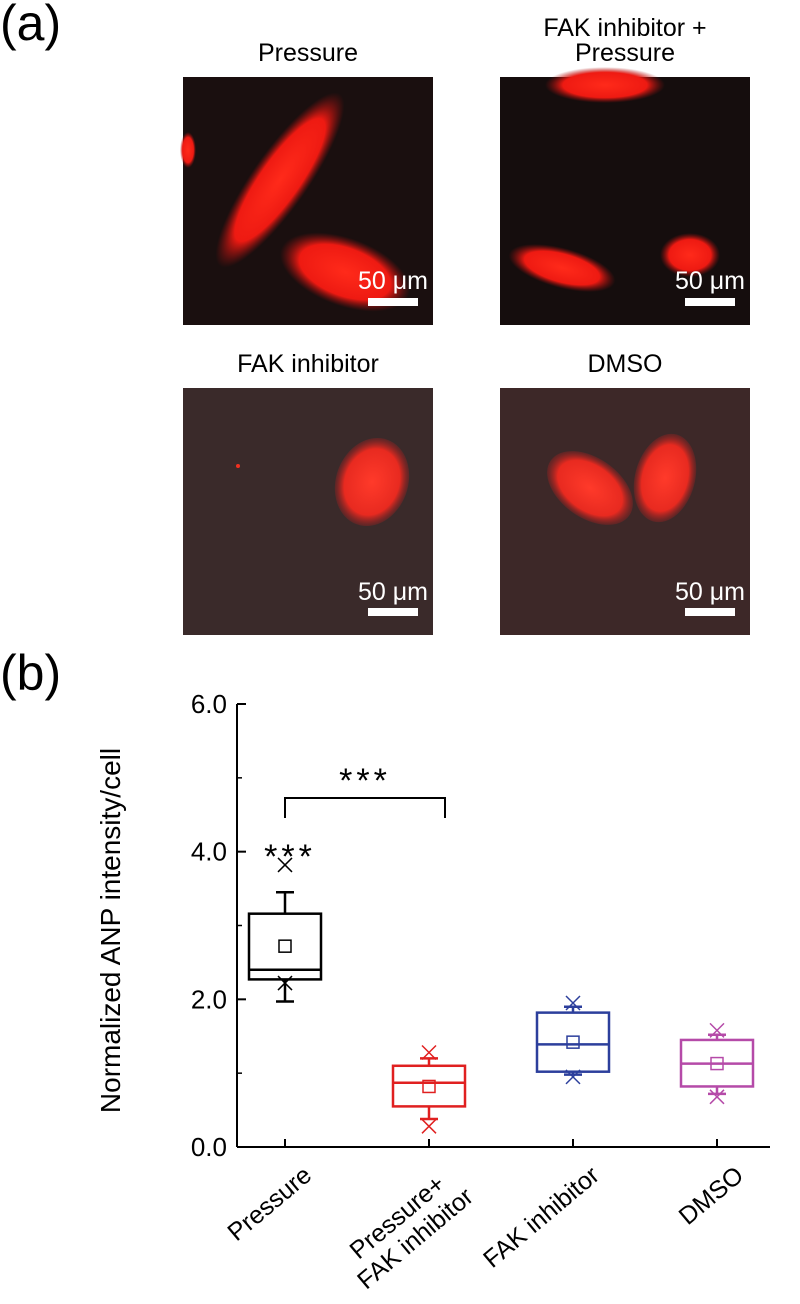  Describe the element at coordinates (110, 930) in the screenshot. I see `y-axis-label: Normalized ANP intensity/cell` at that location.